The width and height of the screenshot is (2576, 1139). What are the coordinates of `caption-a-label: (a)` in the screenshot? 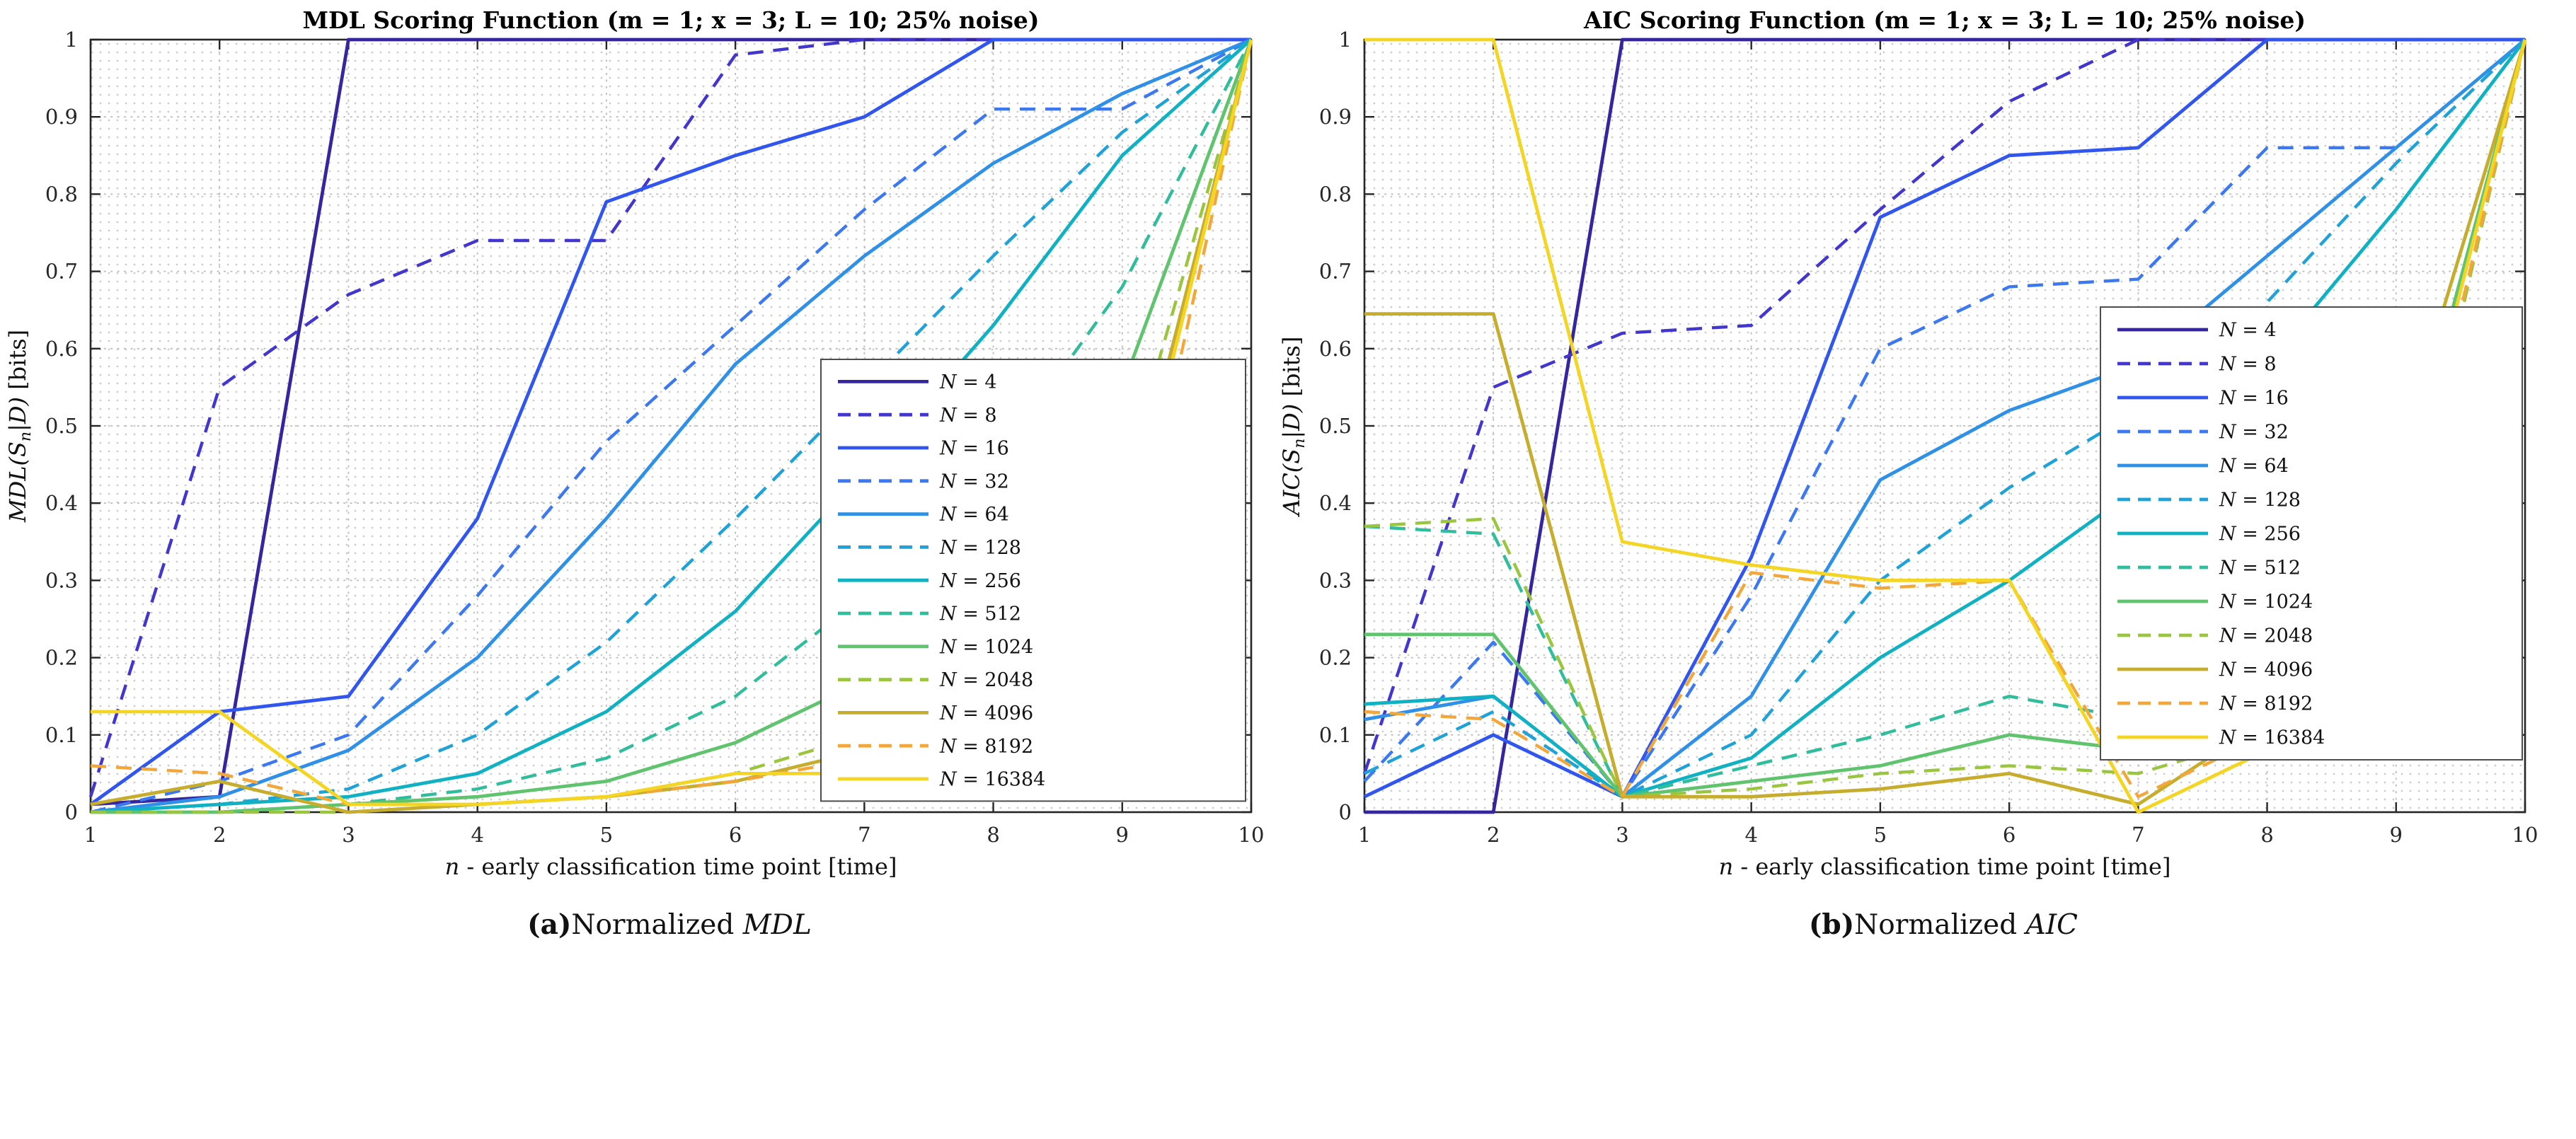 It's located at (550, 924).